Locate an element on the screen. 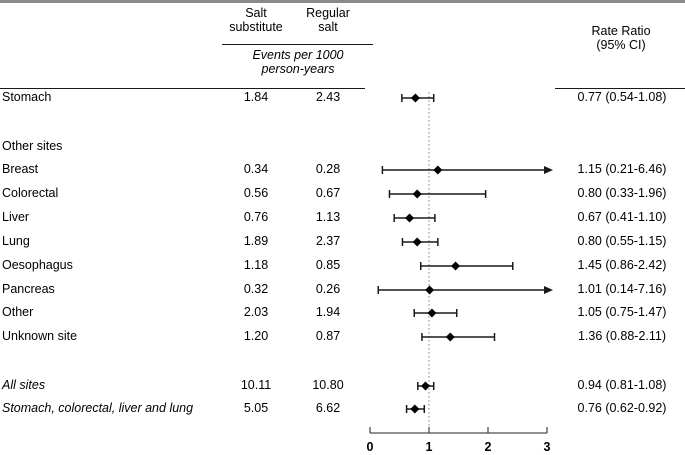 This screenshot has width=685, height=455. regular-salt-value: 0.67 is located at coordinates (328, 193).